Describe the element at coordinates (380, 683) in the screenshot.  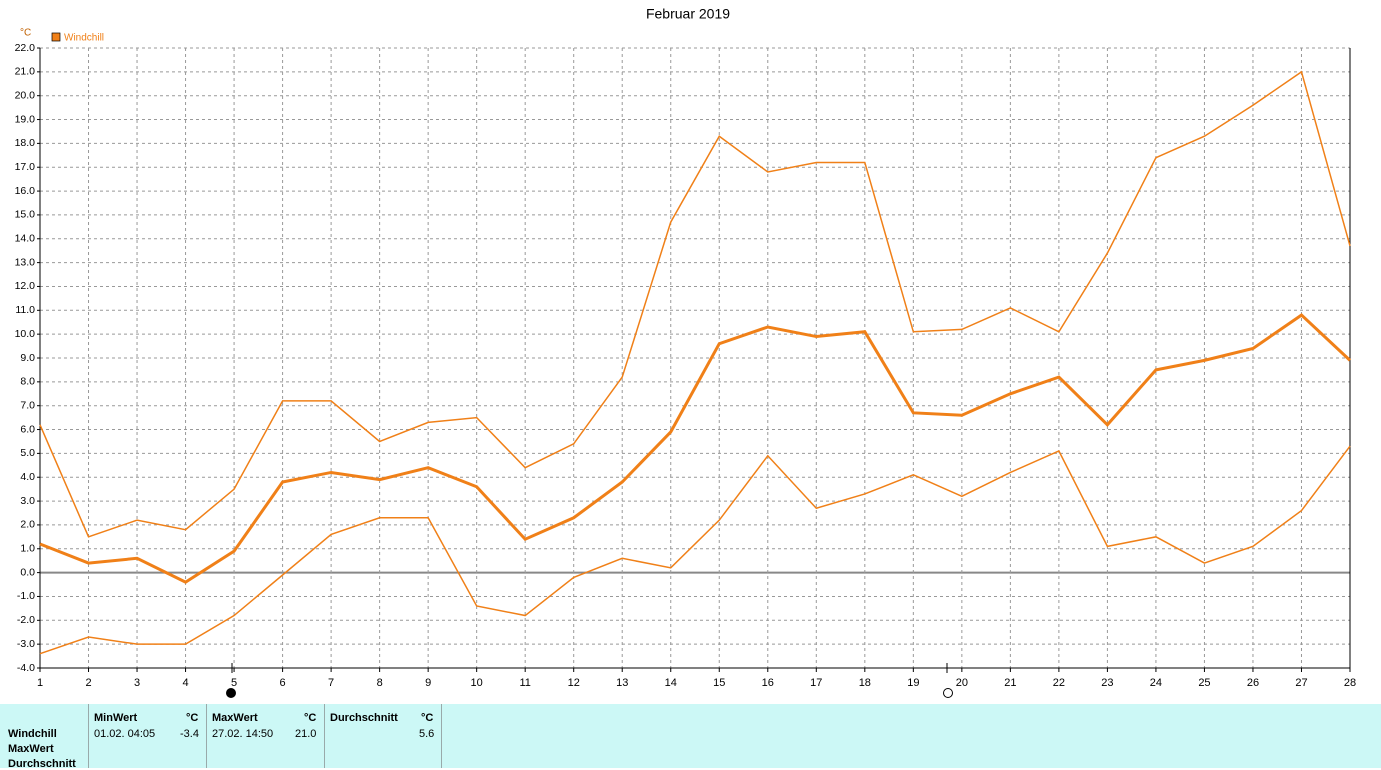
I see `x-tick-label: 8` at that location.